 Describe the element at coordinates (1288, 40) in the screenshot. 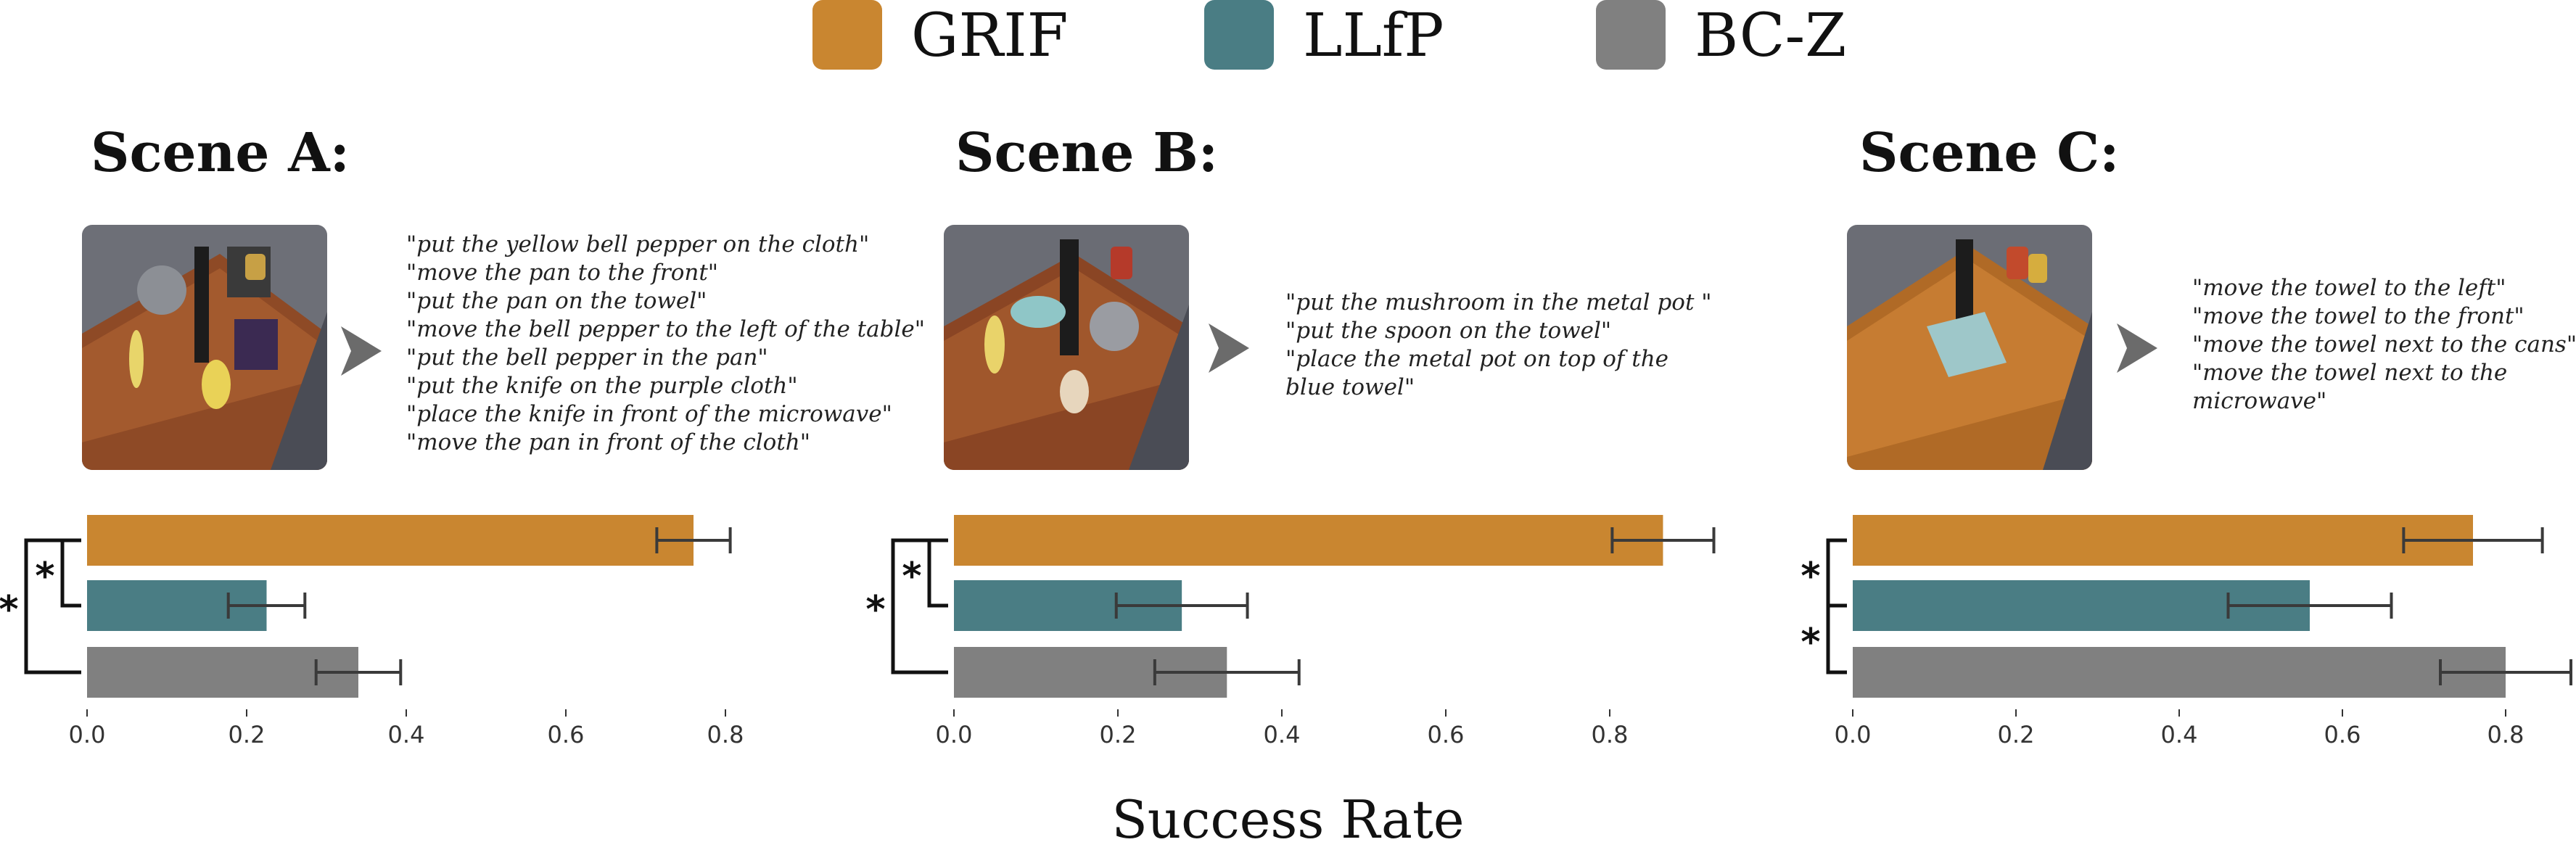

I see `legend: GRIF LLfP BC-Z` at that location.